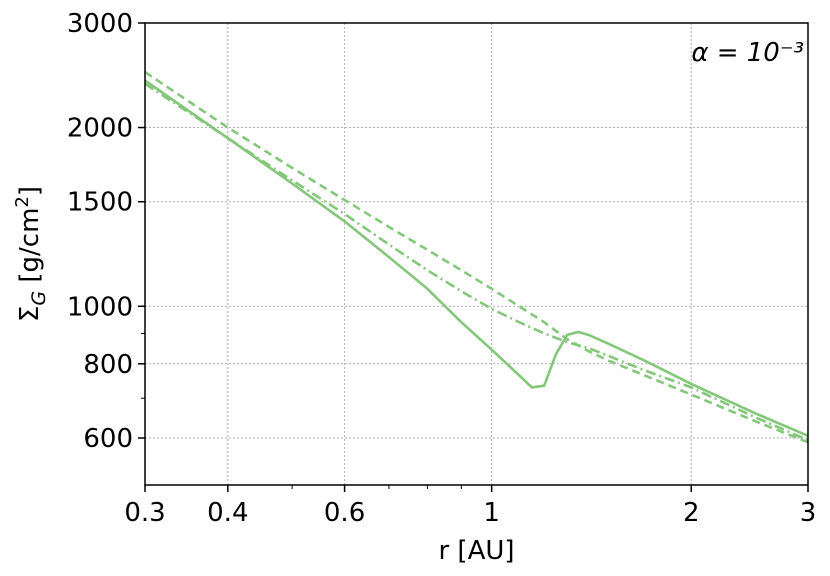 The width and height of the screenshot is (830, 576). I want to click on y-axis-title: ΣG [g/cm2], so click(31, 254).